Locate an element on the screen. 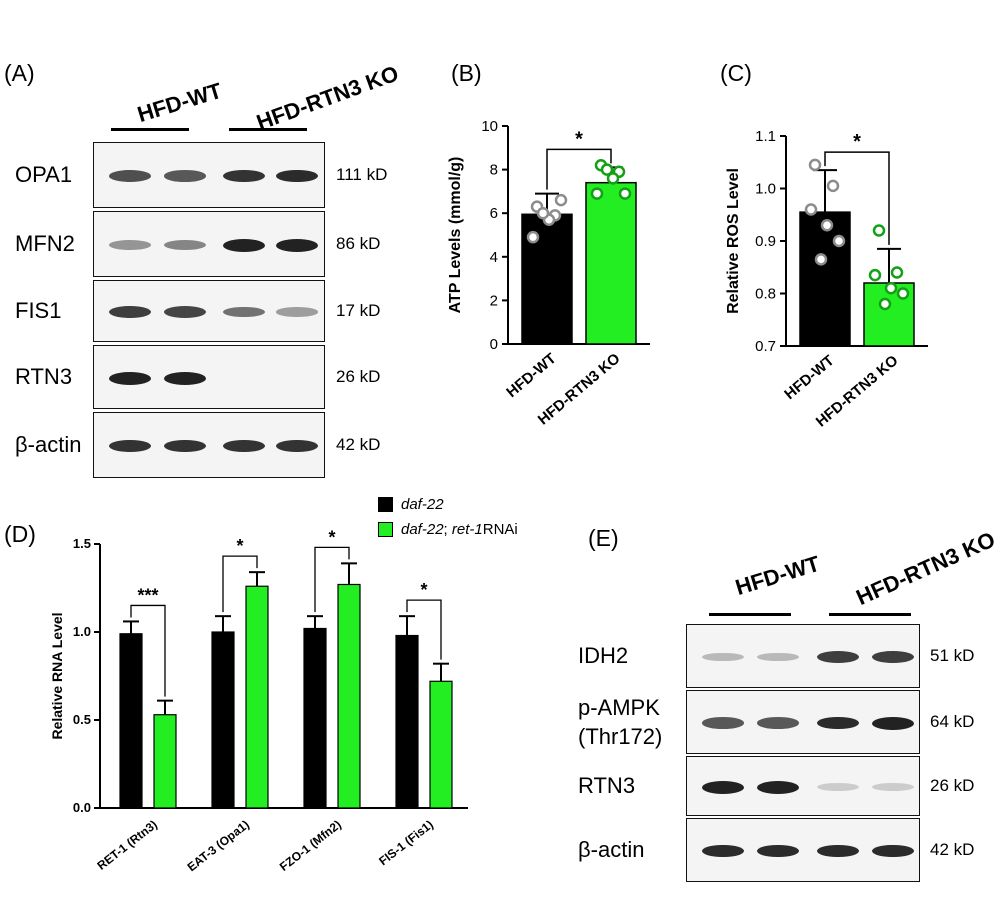 The height and width of the screenshot is (910, 1003). y-tick-label: 0.5 is located at coordinates (82, 719).